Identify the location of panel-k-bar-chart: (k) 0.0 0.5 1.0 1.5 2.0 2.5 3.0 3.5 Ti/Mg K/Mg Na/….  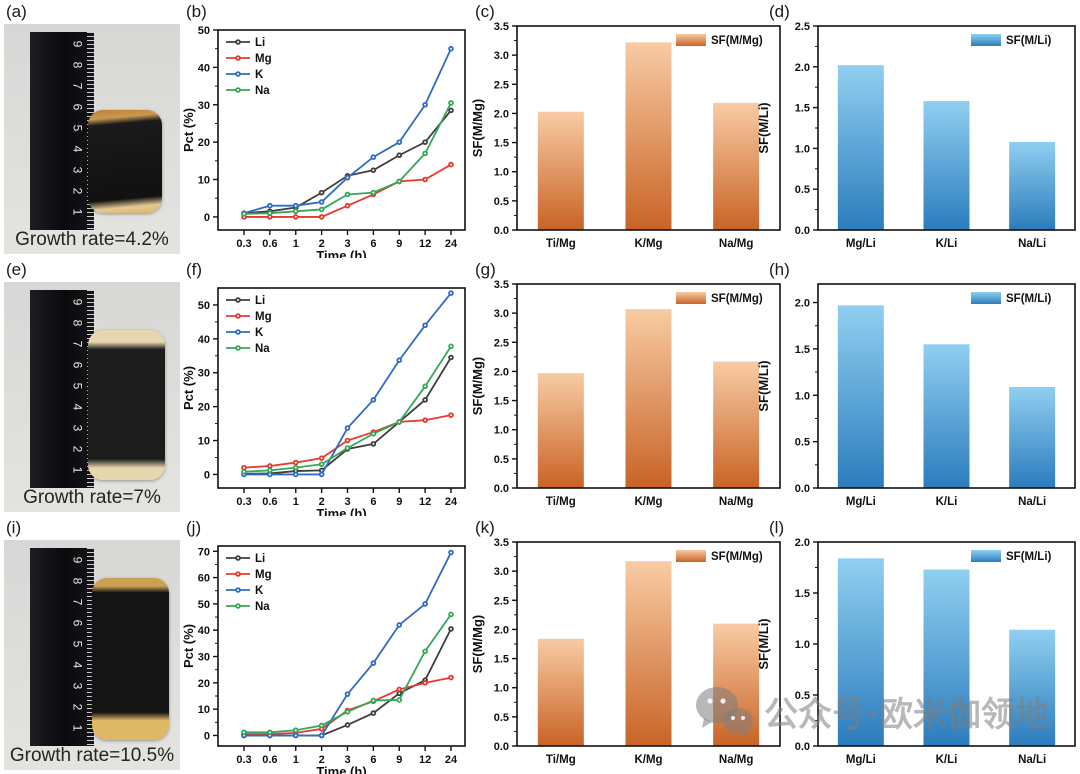
(625, 645).